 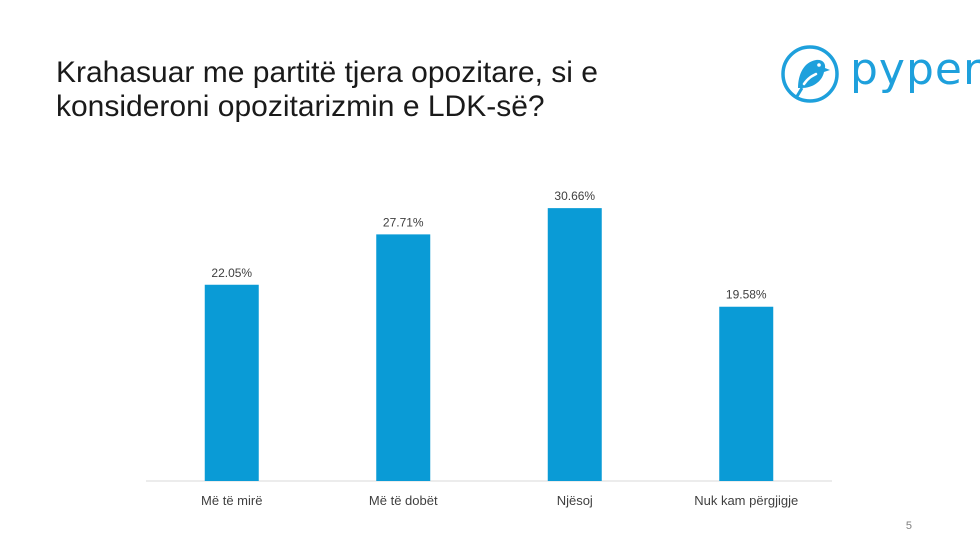 What do you see at coordinates (810, 74) in the screenshot?
I see `bird-icon` at bounding box center [810, 74].